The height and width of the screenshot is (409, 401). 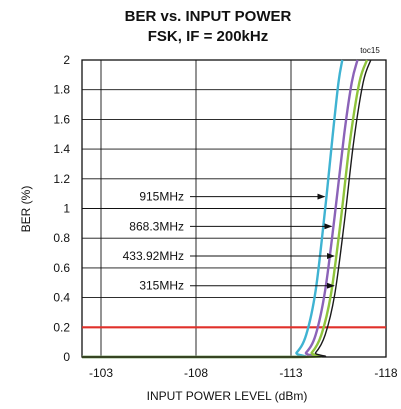 I want to click on y-axis-label: BER (%), so click(x=26, y=209).